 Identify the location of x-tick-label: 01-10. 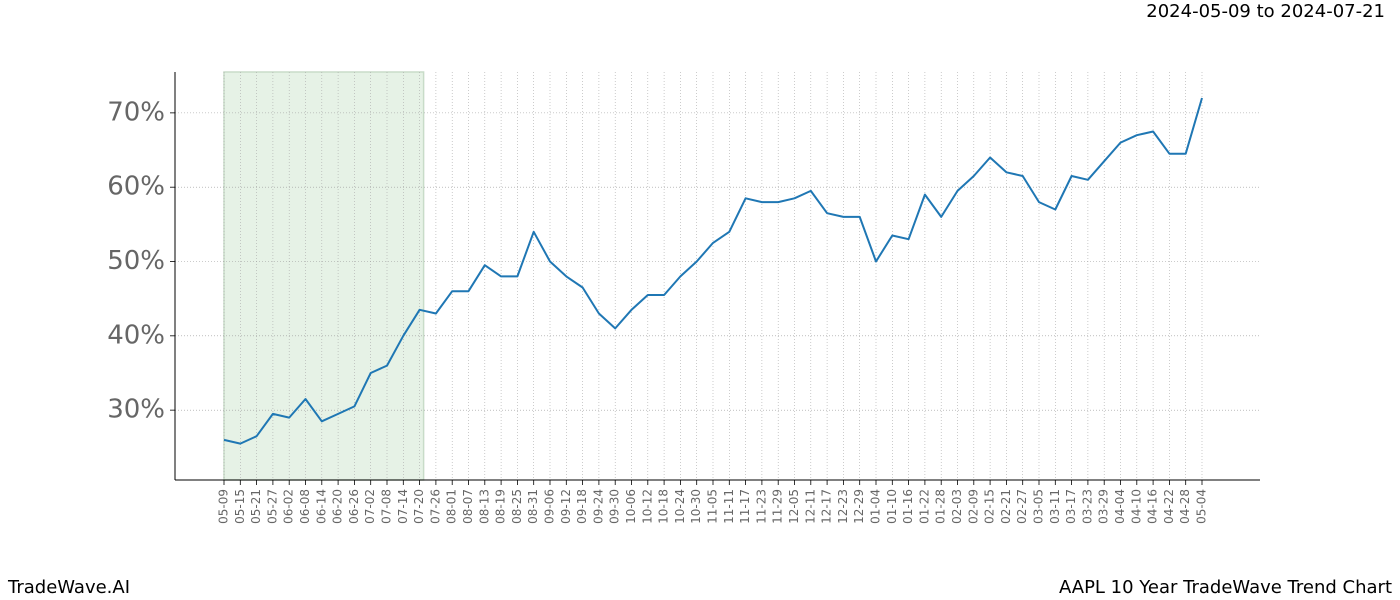
(892, 506).